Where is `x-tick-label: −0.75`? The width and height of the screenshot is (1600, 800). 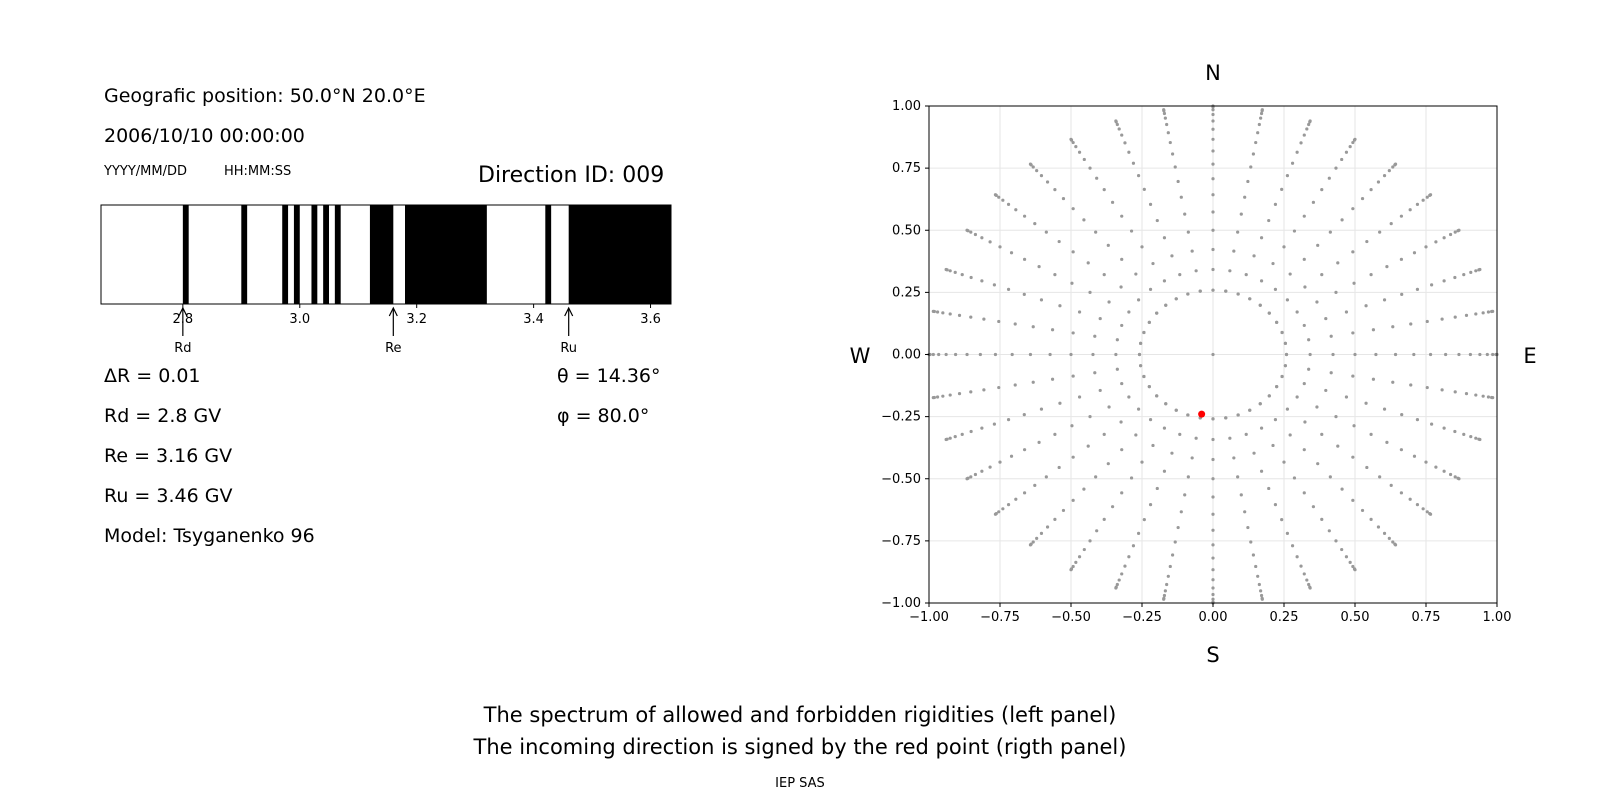 x-tick-label: −0.75 is located at coordinates (1000, 617).